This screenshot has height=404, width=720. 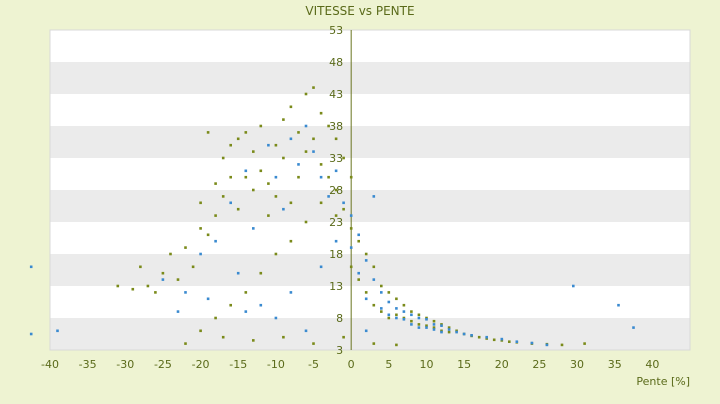 I want to click on x-tick-label: -10, so click(x=276, y=364).